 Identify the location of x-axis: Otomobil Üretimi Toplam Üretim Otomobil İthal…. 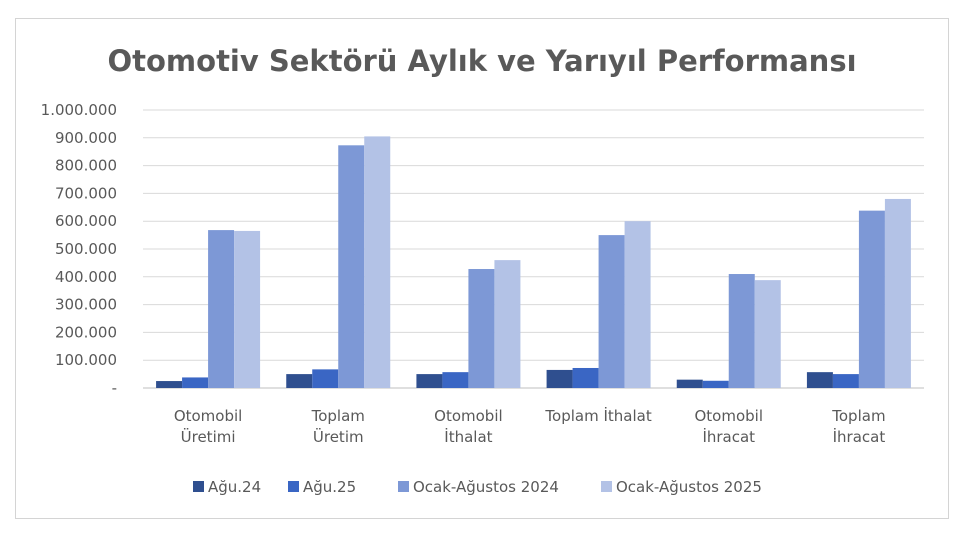
(530, 426).